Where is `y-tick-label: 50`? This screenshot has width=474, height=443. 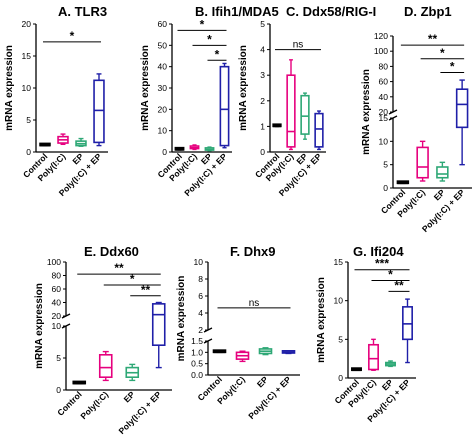 y-tick-label: 50 is located at coordinates (163, 45).